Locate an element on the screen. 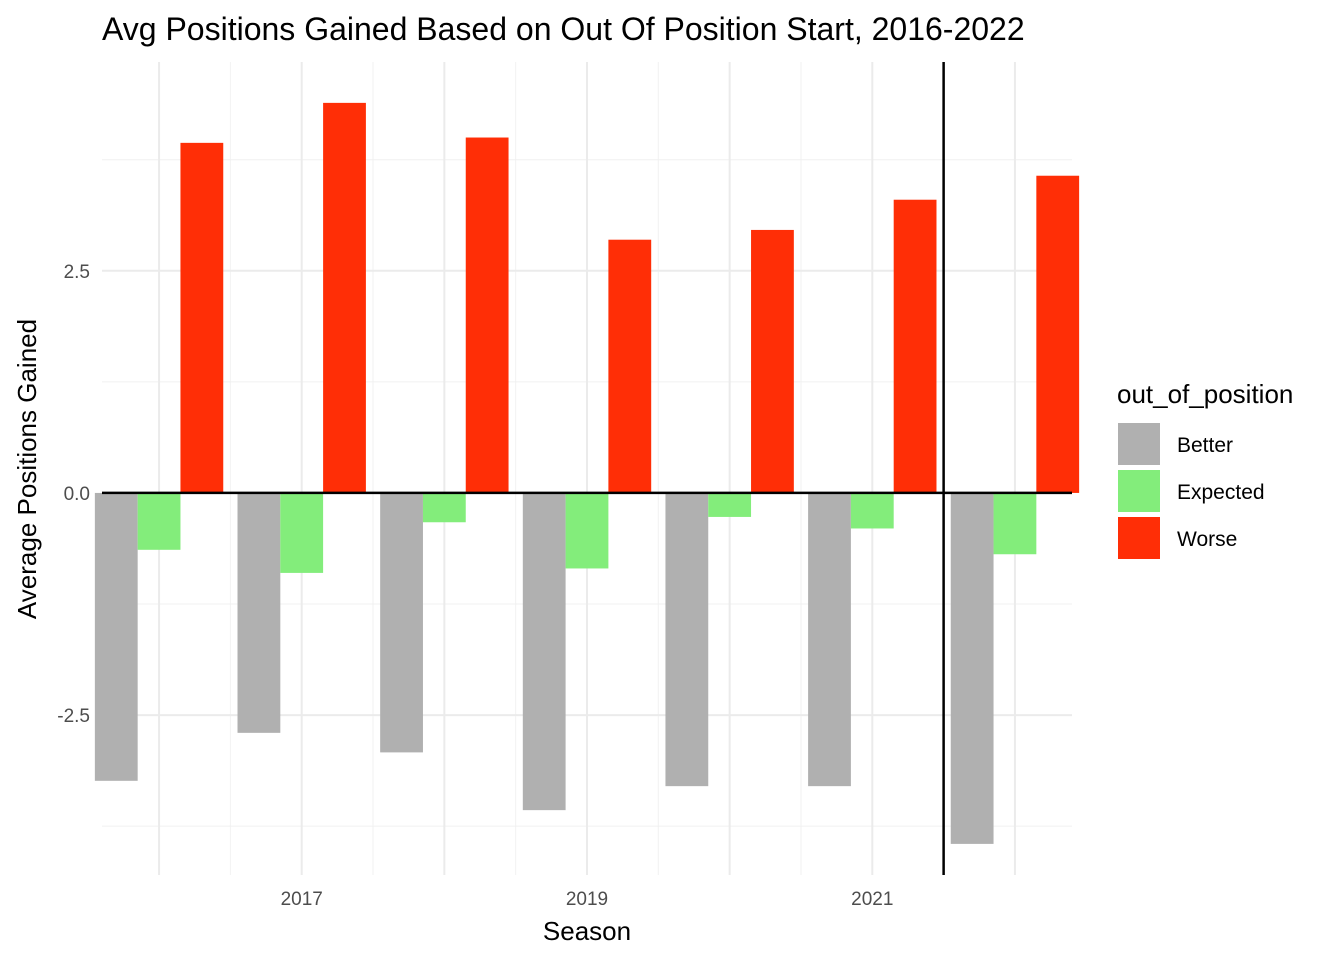  legend-label-expected: Expected is located at coordinates (1221, 492).